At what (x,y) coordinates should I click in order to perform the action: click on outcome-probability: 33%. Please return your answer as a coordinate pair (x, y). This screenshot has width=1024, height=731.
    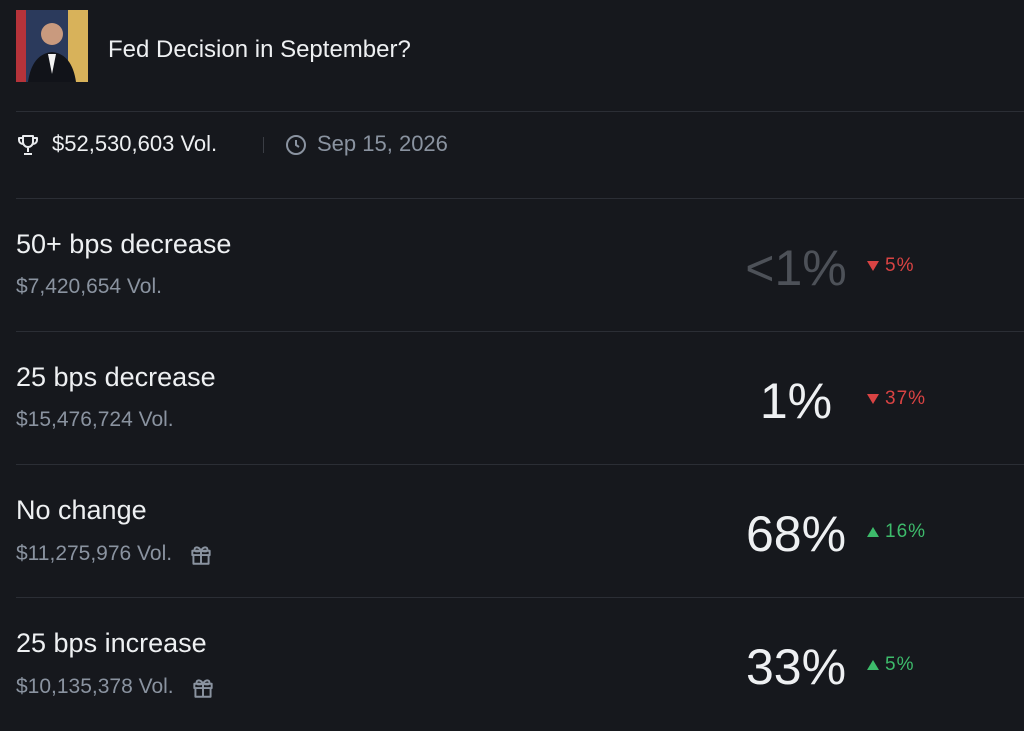
    Looking at the image, I should click on (796, 667).